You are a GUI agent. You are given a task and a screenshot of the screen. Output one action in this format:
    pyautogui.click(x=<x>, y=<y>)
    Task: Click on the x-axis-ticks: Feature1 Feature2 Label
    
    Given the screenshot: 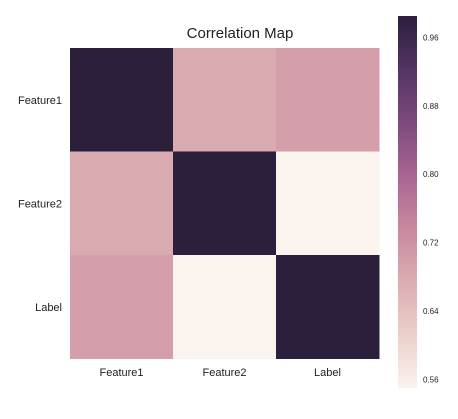 What is the action you would take?
    pyautogui.click(x=219, y=373)
    